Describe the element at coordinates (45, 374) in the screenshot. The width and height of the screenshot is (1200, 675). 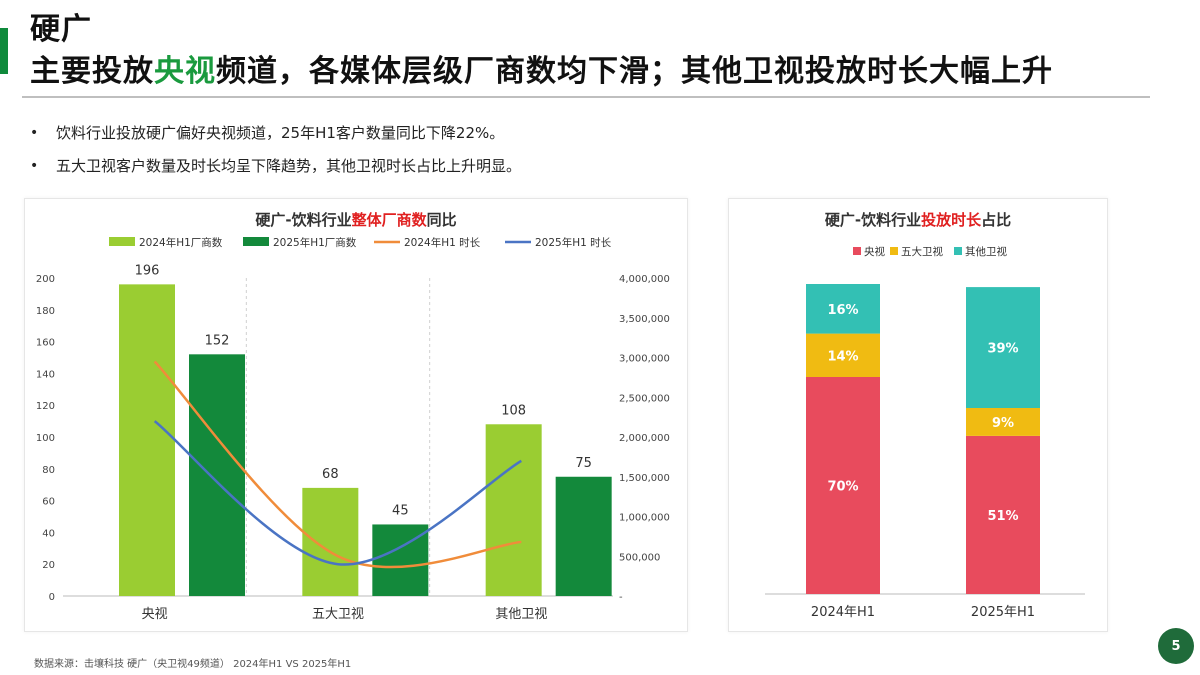
I see `y-left-tick-label: 140` at that location.